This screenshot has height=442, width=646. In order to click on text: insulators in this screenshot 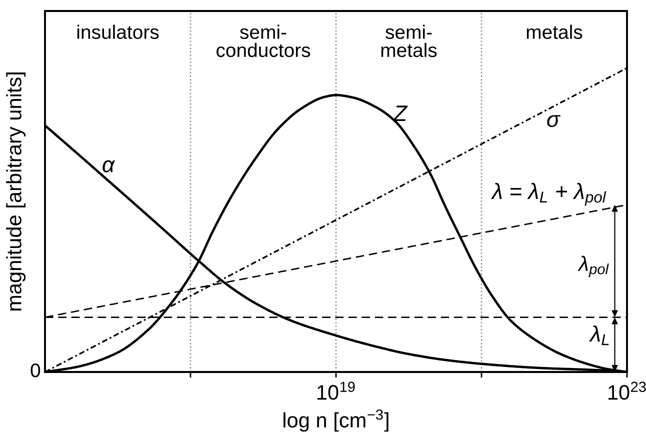, I will do `click(118, 31)`.